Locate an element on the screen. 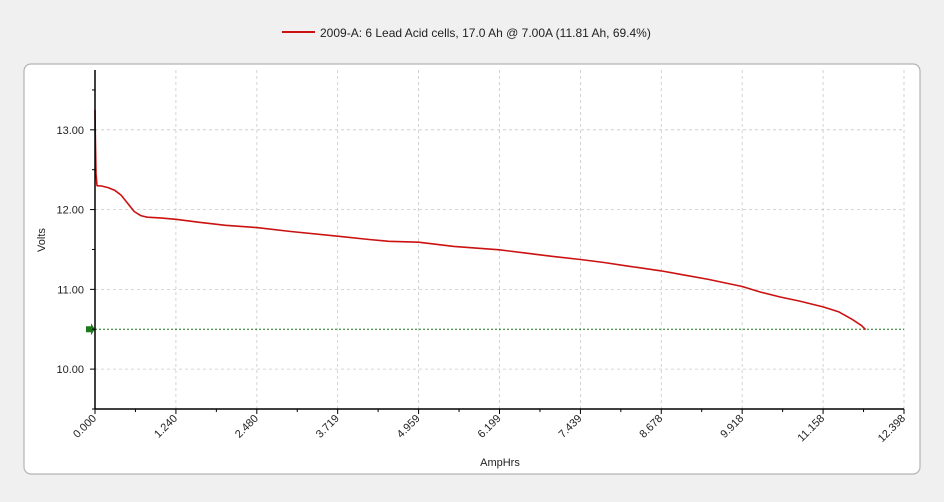  x-axis-label: AmpHrs is located at coordinates (500, 463).